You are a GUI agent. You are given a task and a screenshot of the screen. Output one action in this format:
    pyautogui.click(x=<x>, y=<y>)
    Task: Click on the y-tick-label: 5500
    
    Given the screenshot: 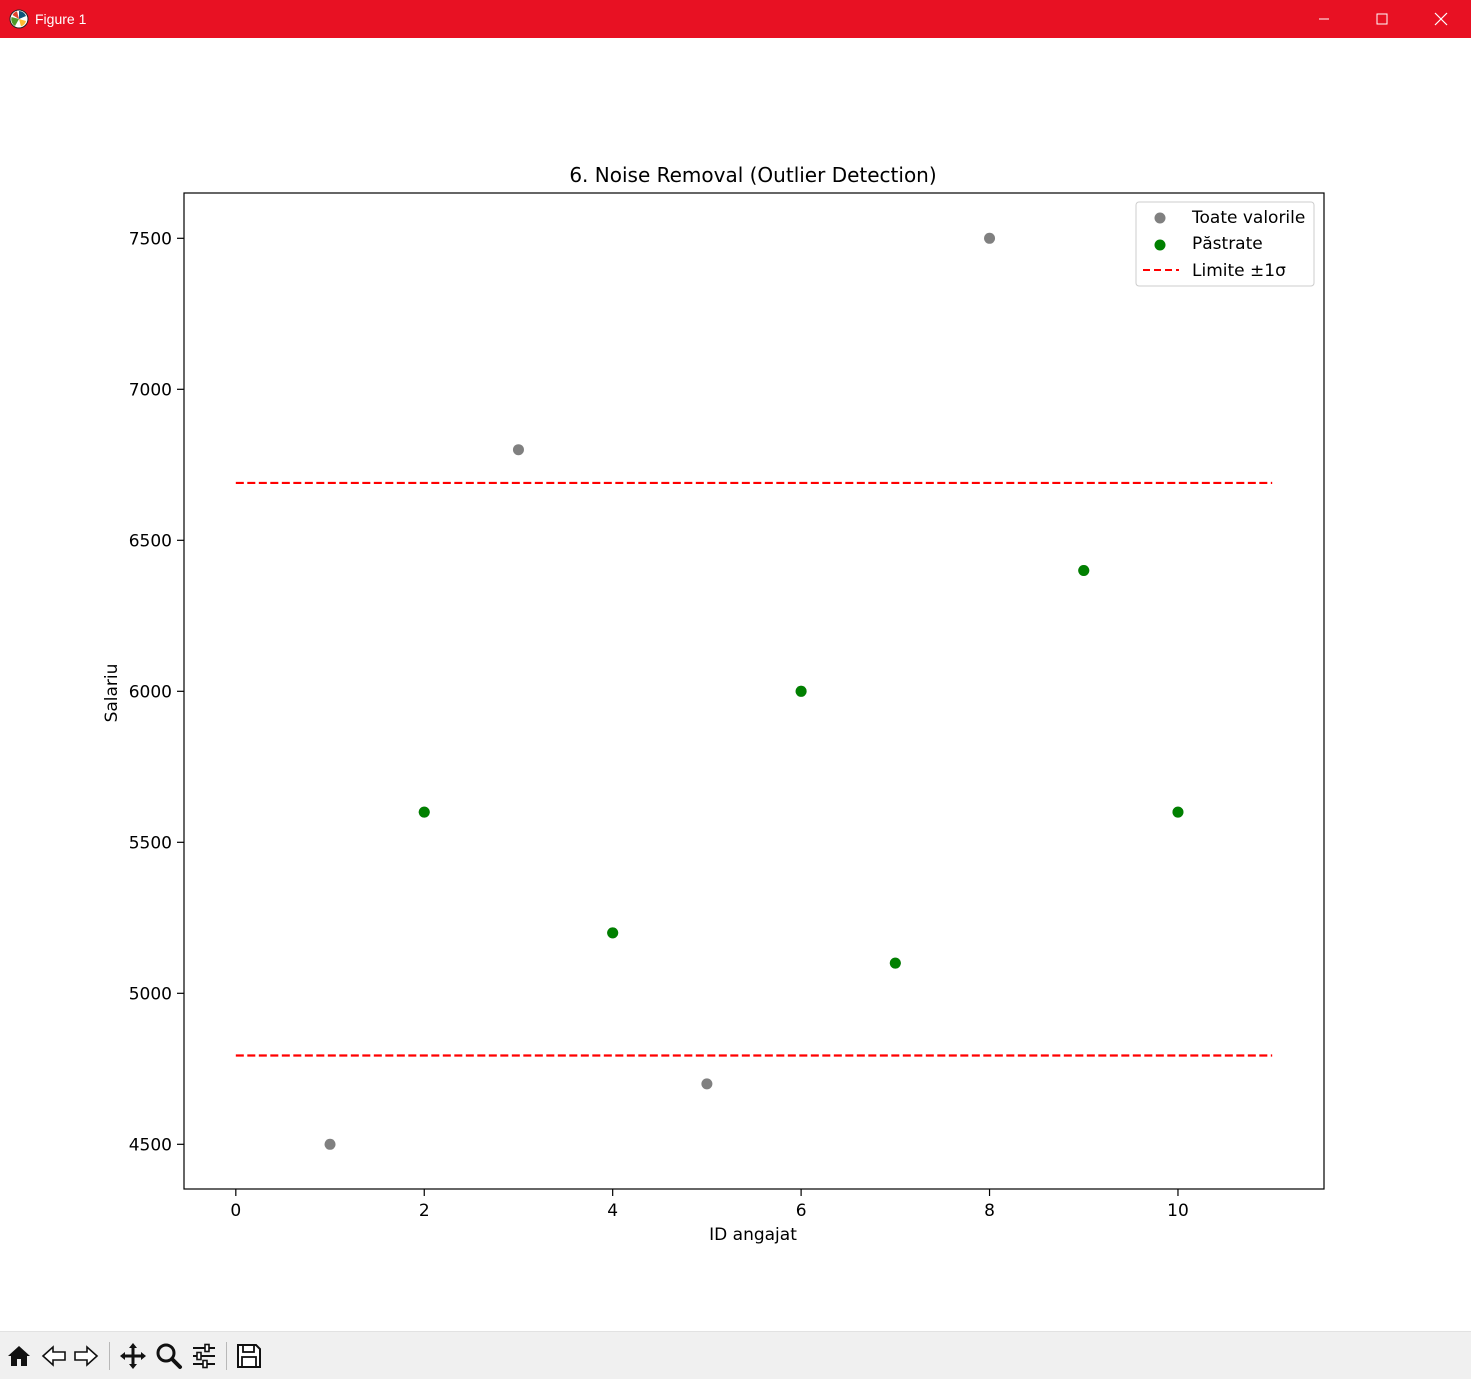 What is the action you would take?
    pyautogui.click(x=150, y=843)
    